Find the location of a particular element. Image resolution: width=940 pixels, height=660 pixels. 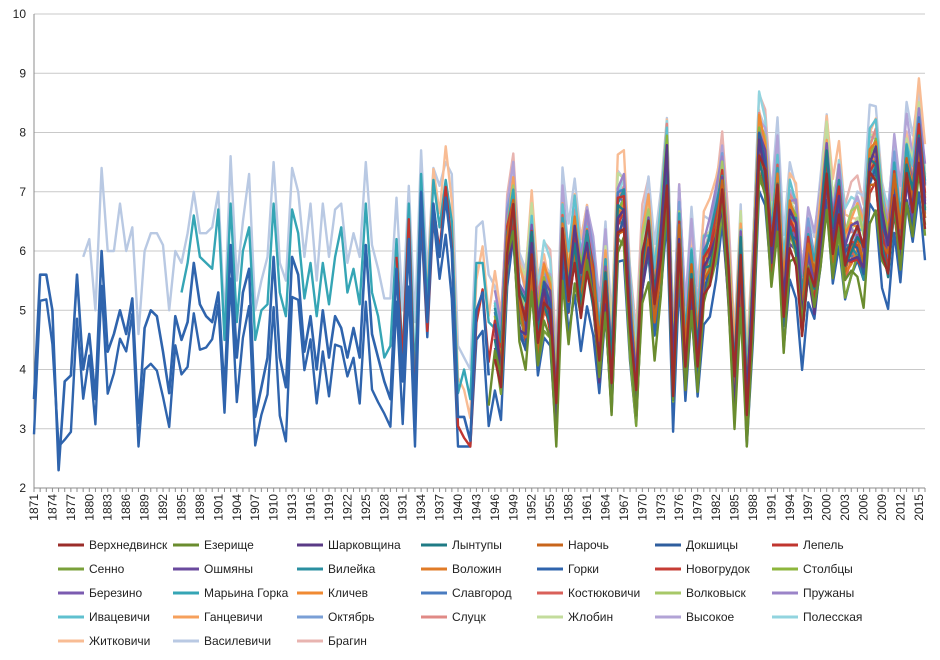

legend-item: Горки is located at coordinates (568, 569).